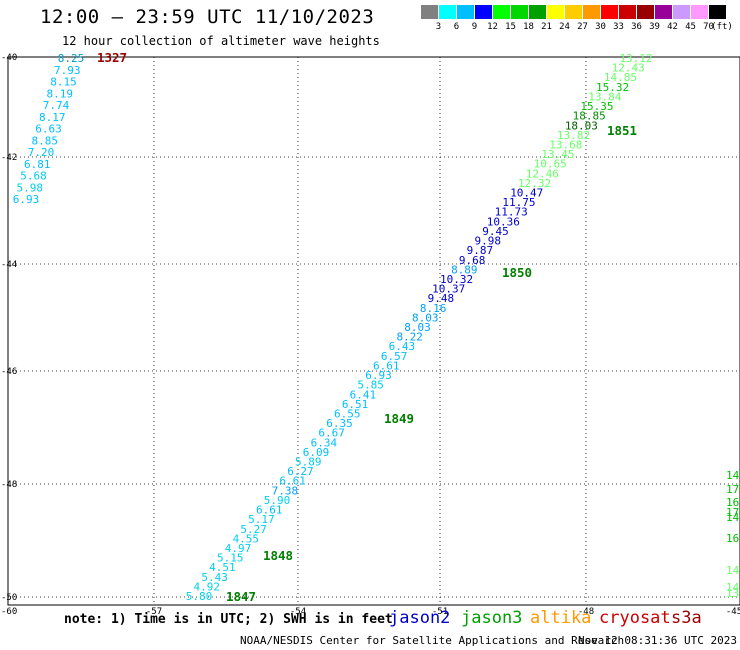 The image size is (740, 650). Describe the element at coordinates (199, 596) in the screenshot. I see `track-b-value: 5.80` at that location.